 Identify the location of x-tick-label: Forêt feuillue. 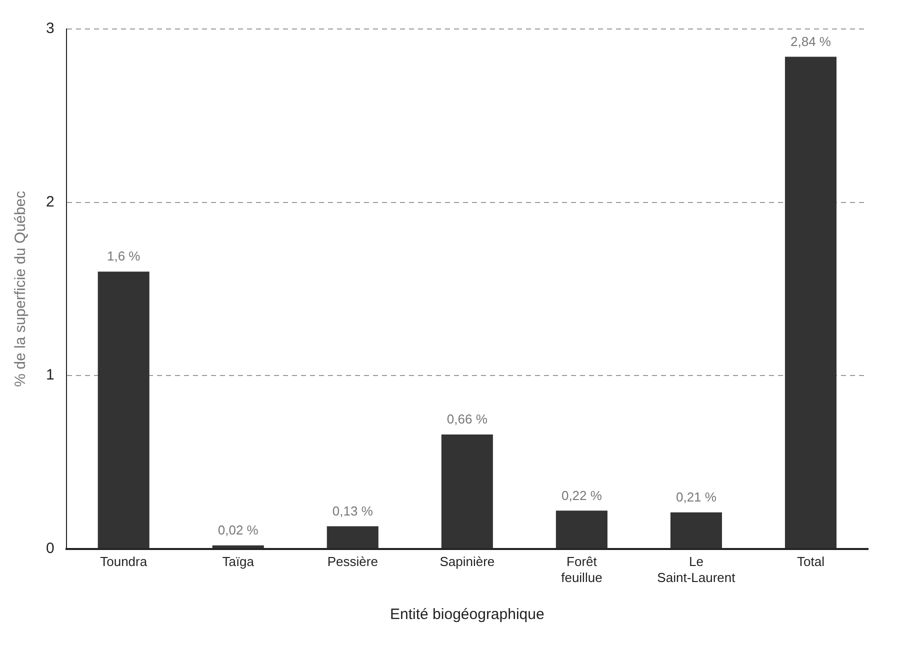
(581, 569).